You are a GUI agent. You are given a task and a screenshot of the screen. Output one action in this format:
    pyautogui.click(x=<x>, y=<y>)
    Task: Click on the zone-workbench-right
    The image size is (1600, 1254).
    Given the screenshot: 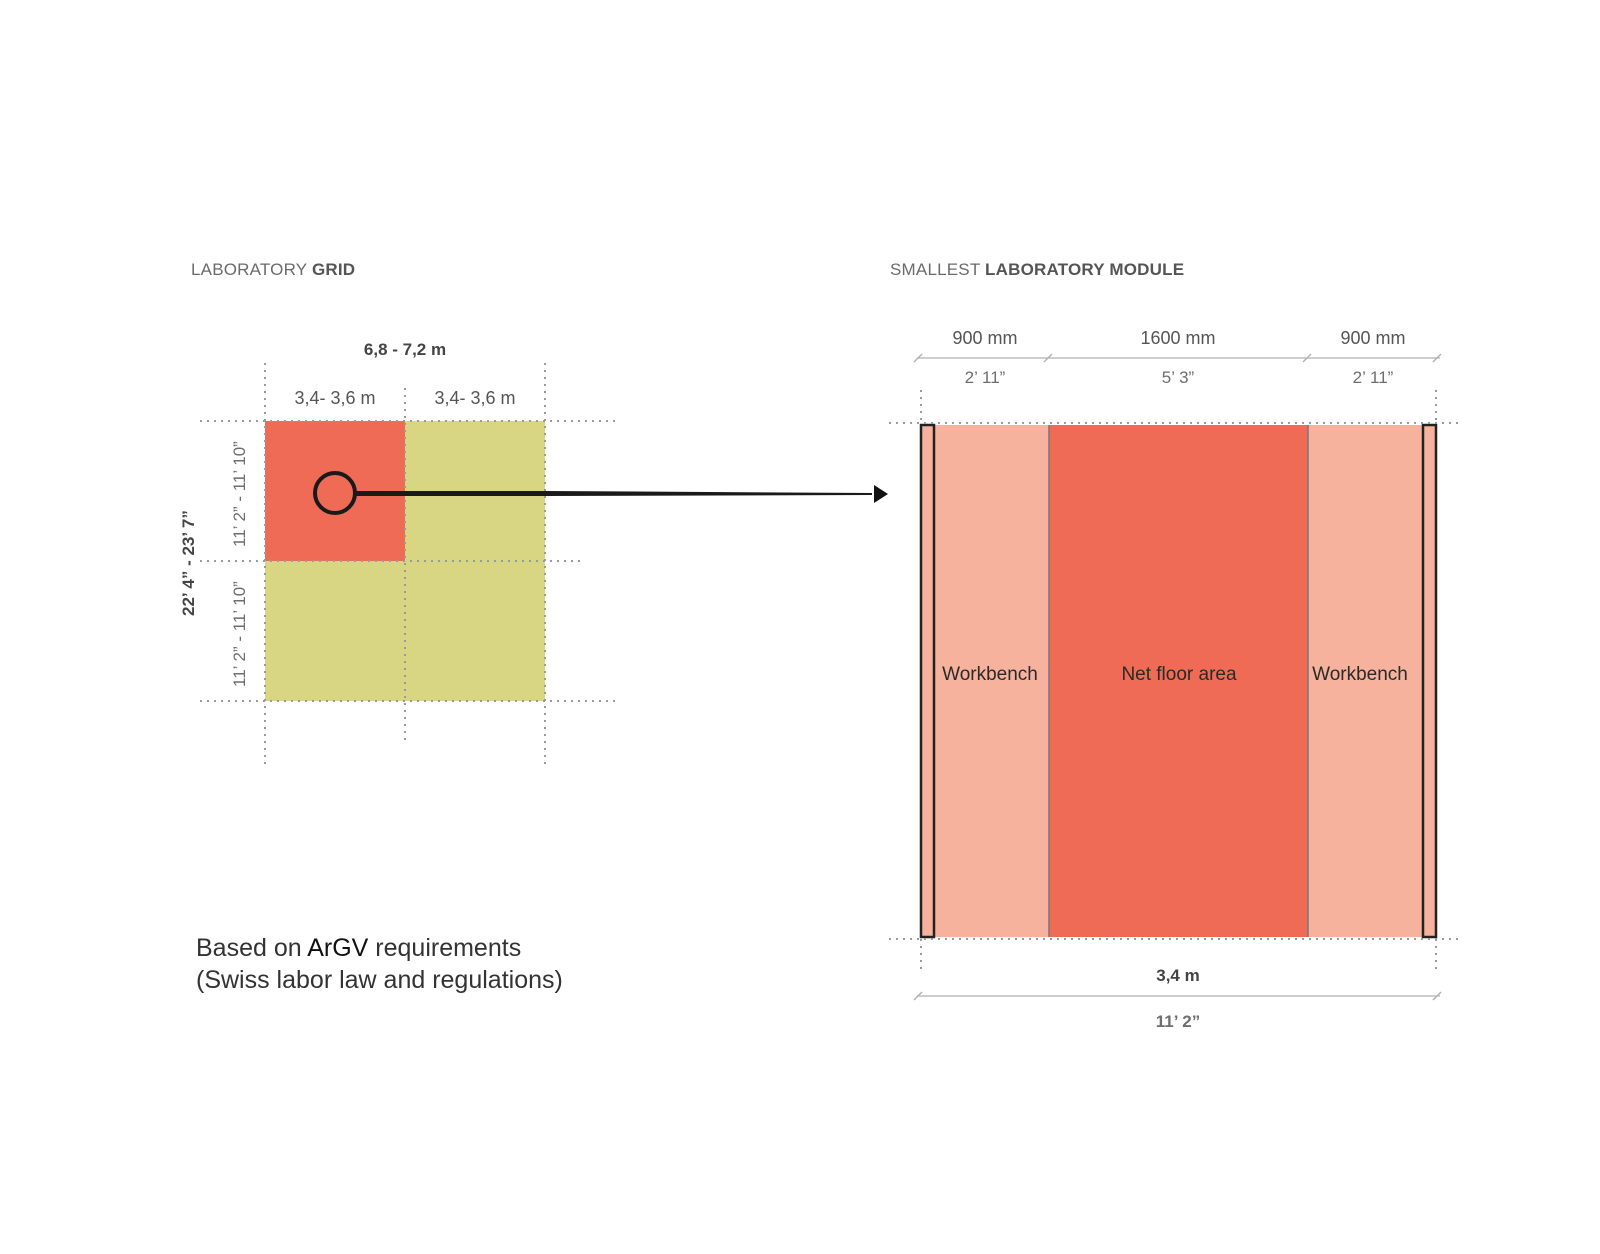 What is the action you would take?
    pyautogui.click(x=1372, y=681)
    